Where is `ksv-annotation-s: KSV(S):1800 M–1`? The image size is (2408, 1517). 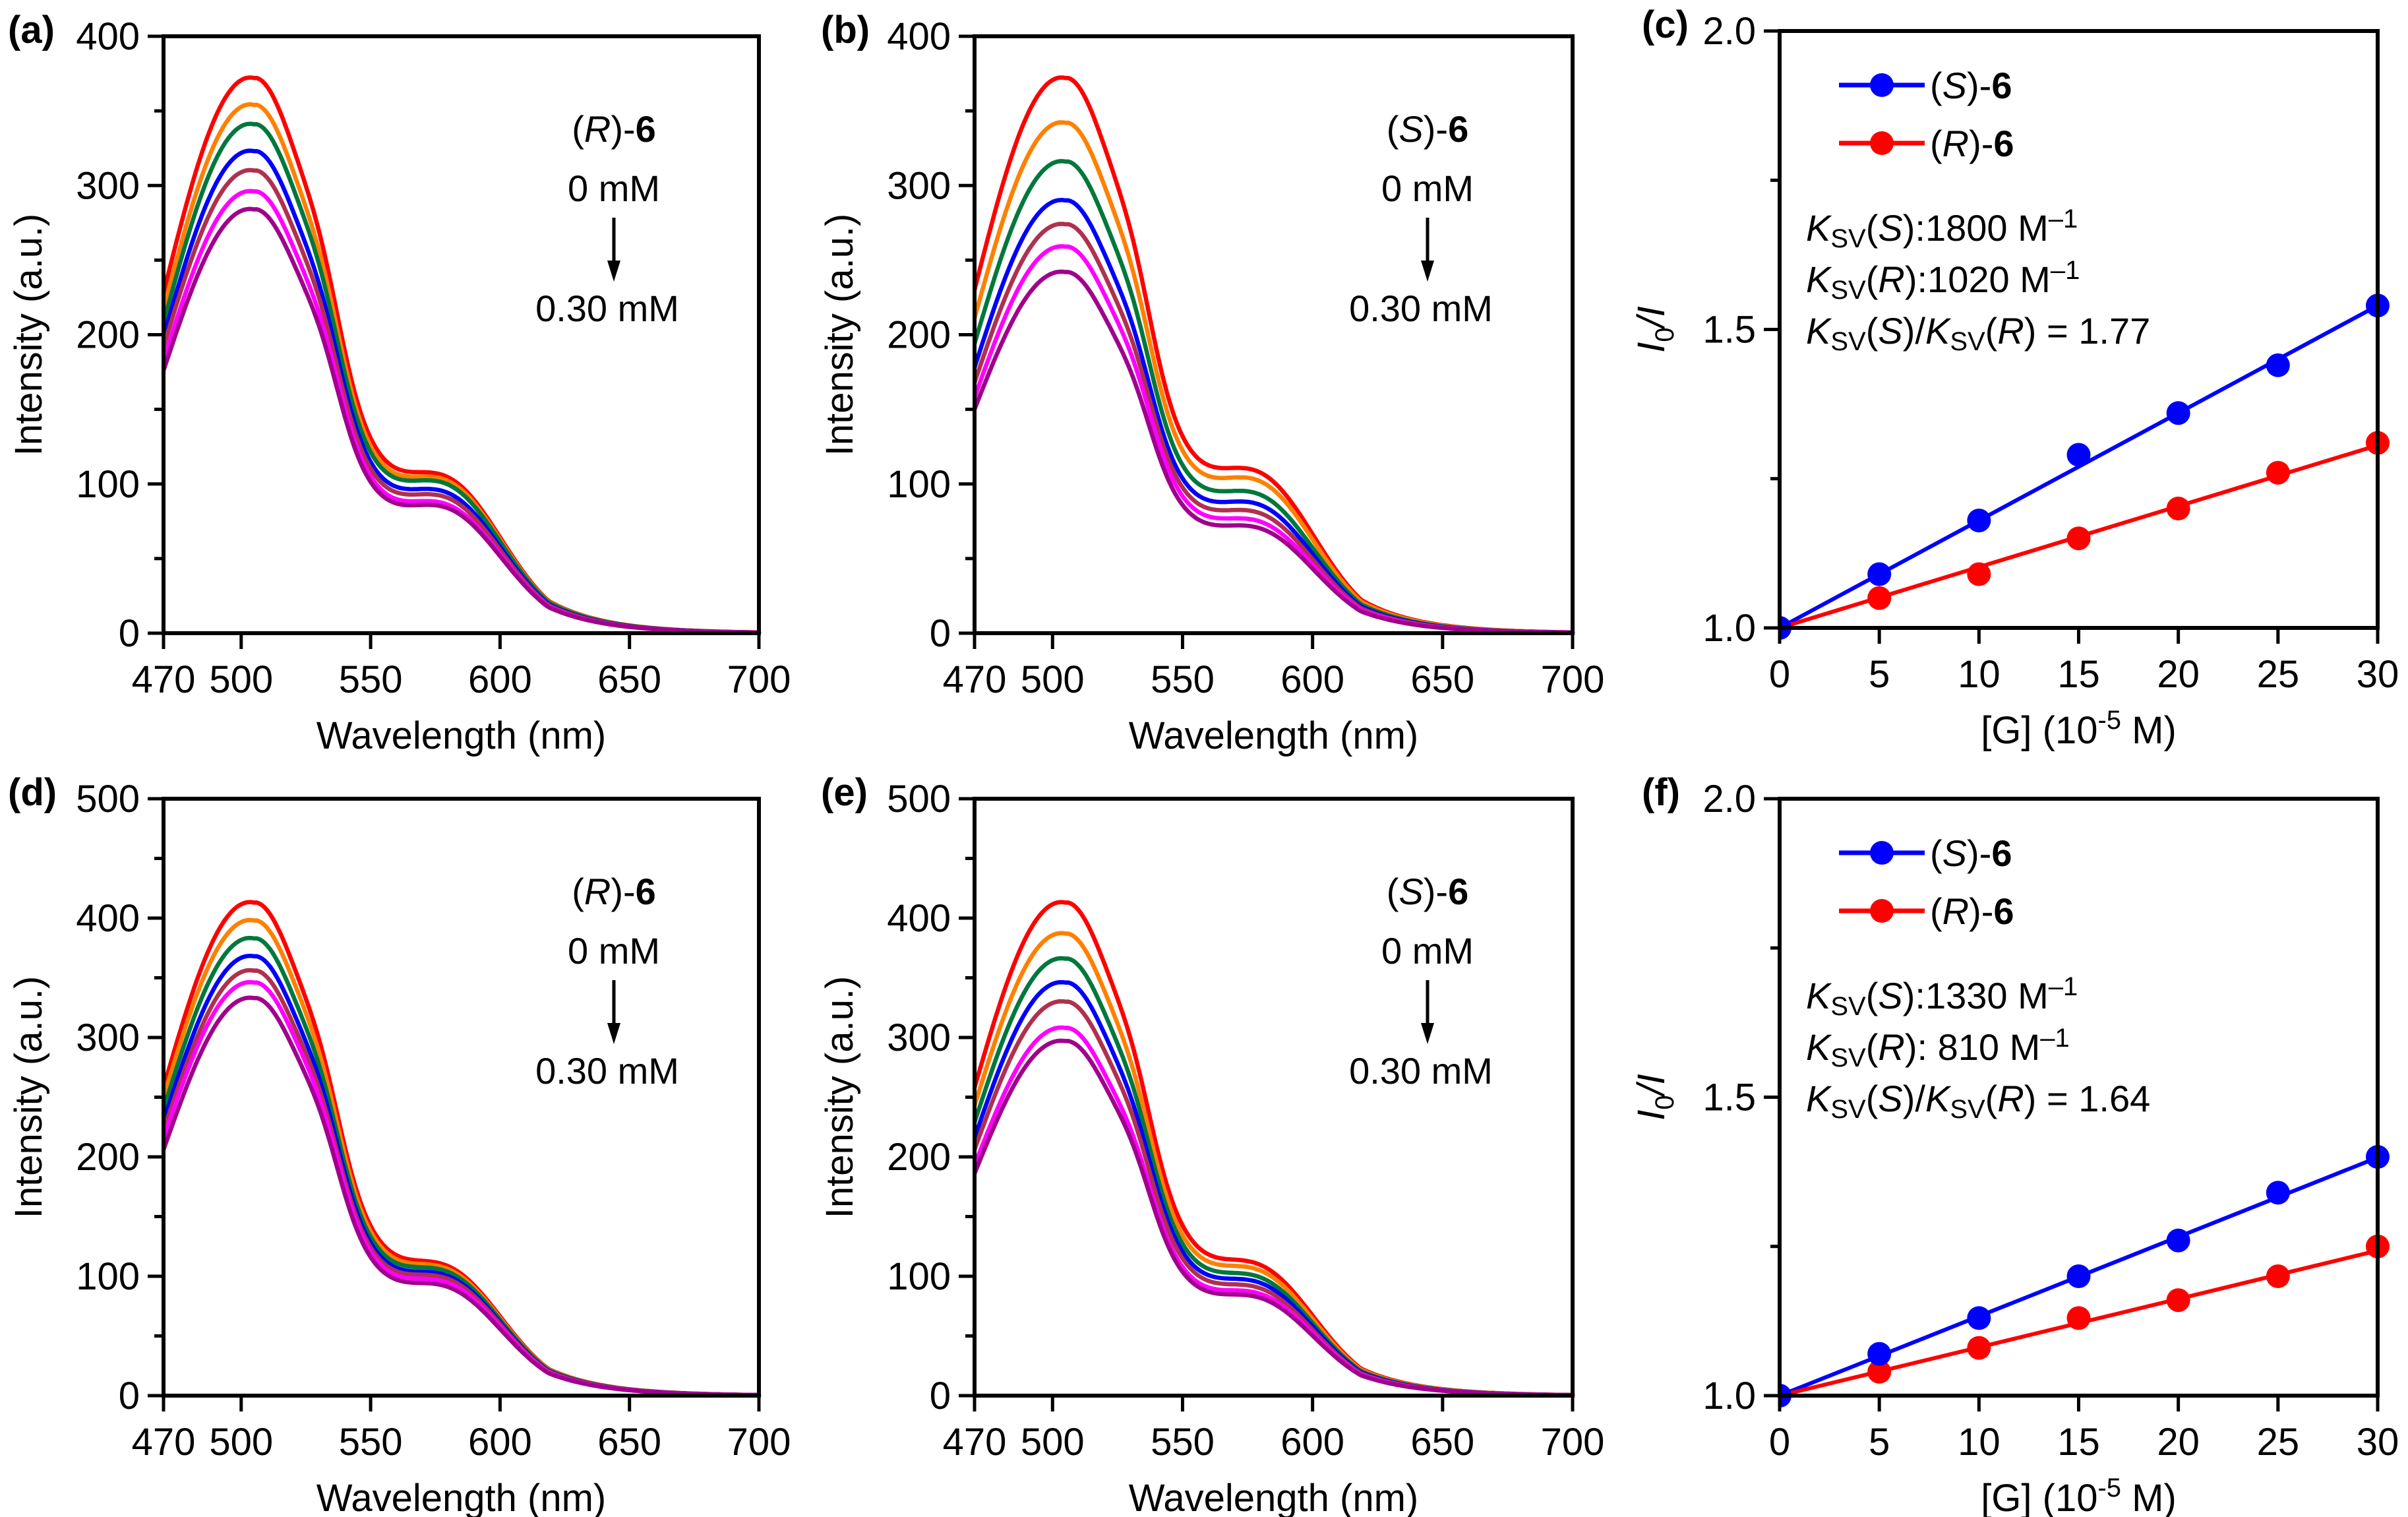
ksv-annotation-s: KSV(S):1800 M–1 is located at coordinates (1942, 228).